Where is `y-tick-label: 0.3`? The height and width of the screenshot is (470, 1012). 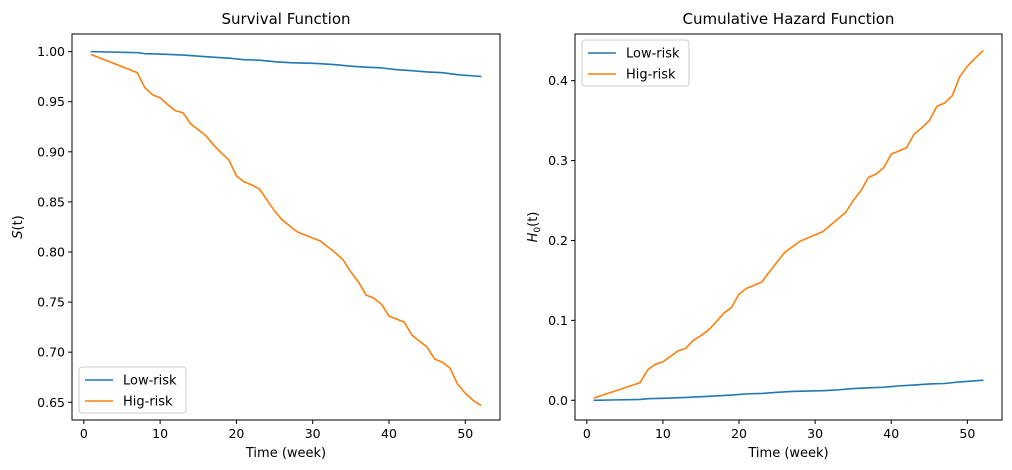 y-tick-label: 0.3 is located at coordinates (558, 160).